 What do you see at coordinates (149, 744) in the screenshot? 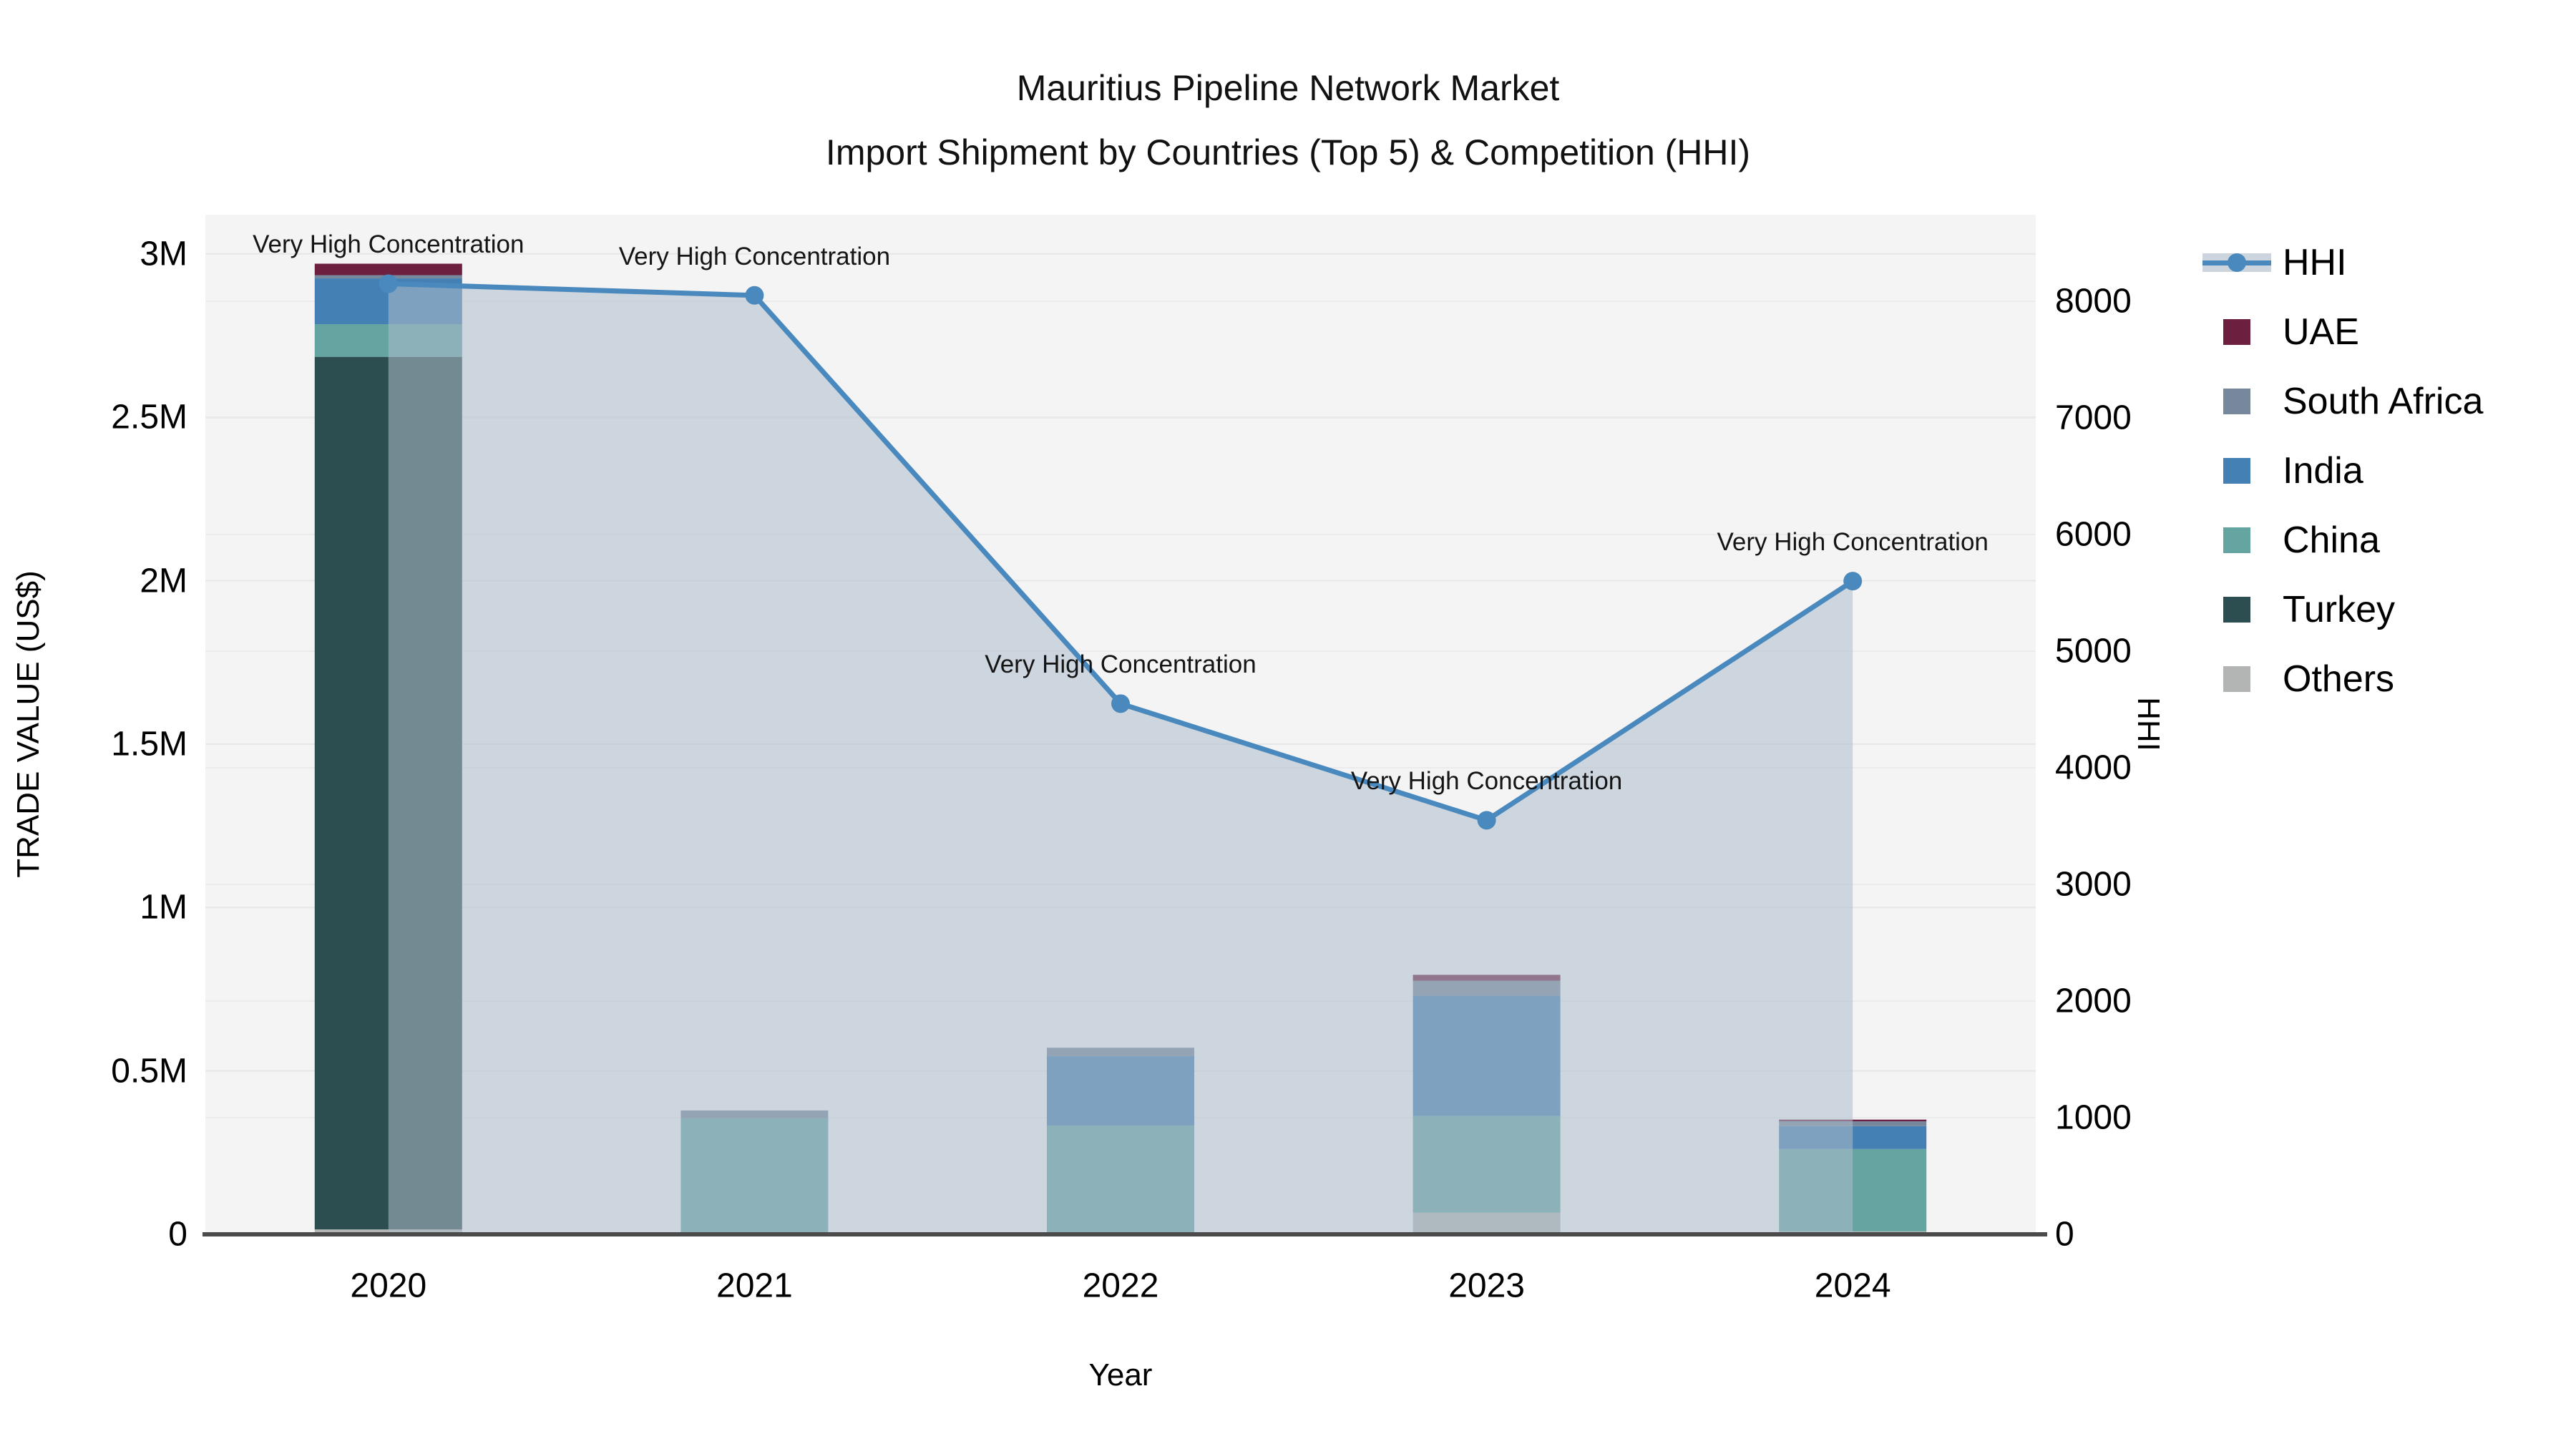
I see `y-left-tick-1.5M: 1.5M` at bounding box center [149, 744].